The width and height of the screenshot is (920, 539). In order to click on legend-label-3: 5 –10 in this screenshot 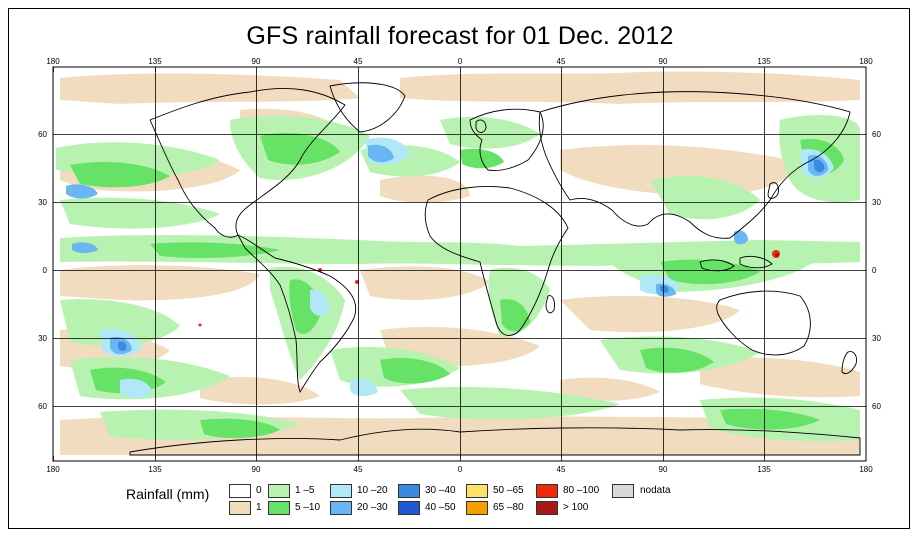, I will do `click(308, 507)`.